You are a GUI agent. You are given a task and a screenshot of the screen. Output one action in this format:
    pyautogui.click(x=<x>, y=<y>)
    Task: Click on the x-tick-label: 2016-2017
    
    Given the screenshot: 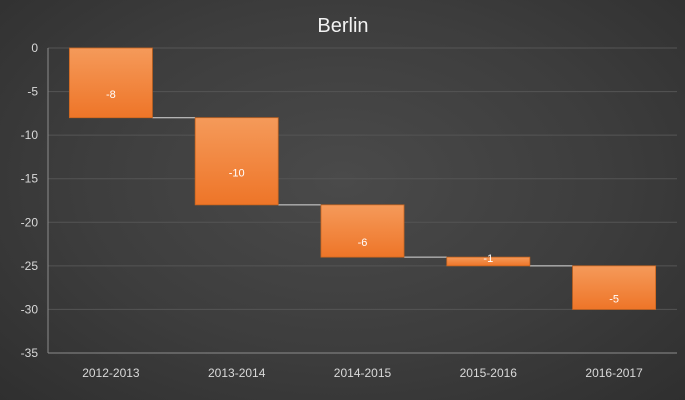 What is the action you would take?
    pyautogui.click(x=614, y=373)
    